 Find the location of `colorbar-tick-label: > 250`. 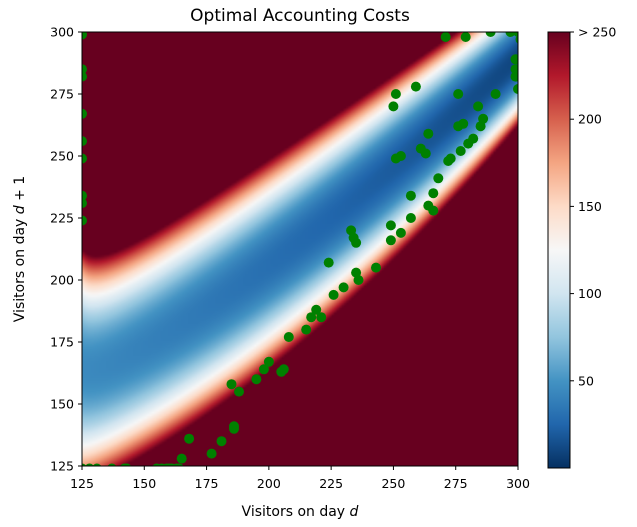

colorbar-tick-label: > 250 is located at coordinates (597, 32).